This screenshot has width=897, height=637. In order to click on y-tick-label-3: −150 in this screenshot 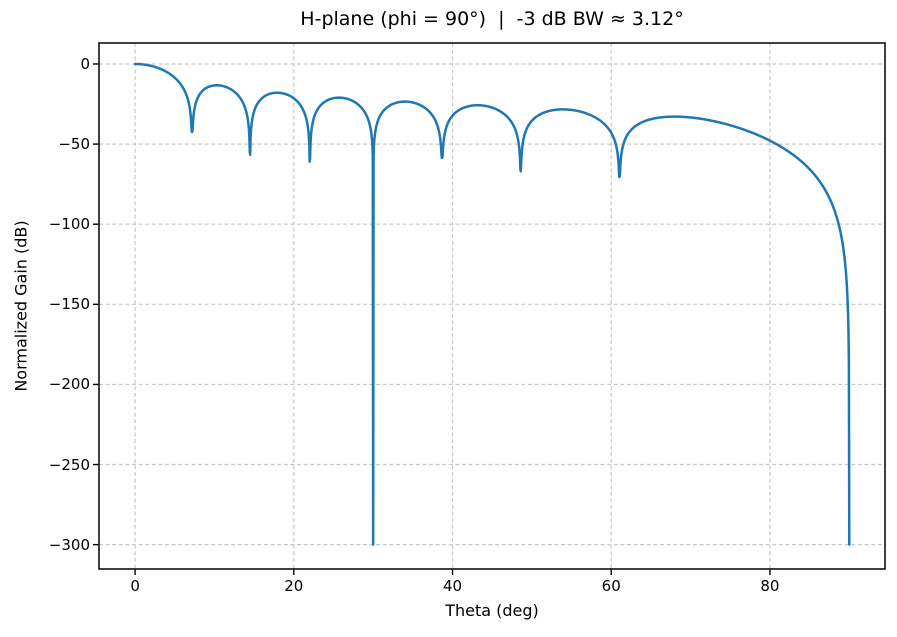, I will do `click(69, 304)`.